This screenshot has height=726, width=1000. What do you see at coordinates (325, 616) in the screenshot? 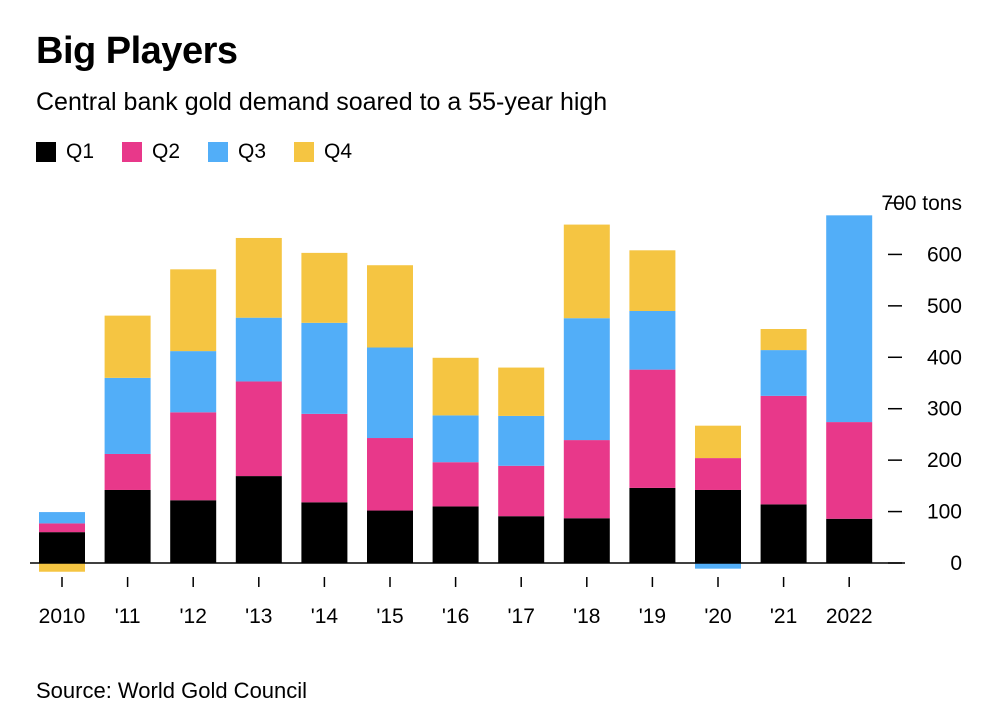
I see `x-tick-label: '14` at bounding box center [325, 616].